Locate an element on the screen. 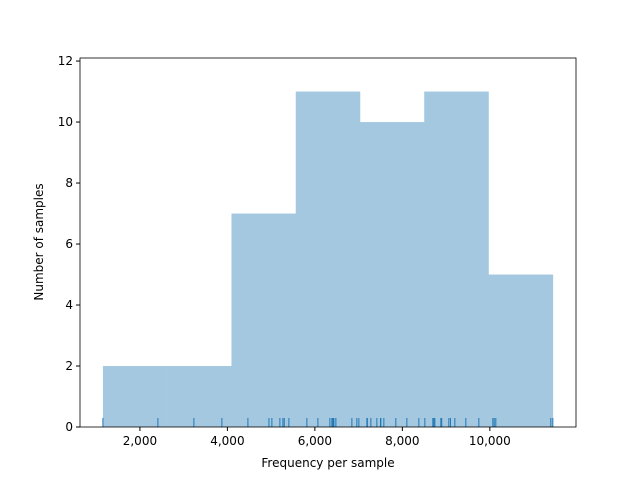 The width and height of the screenshot is (640, 480). y-tick-label: 6 is located at coordinates (69, 244).